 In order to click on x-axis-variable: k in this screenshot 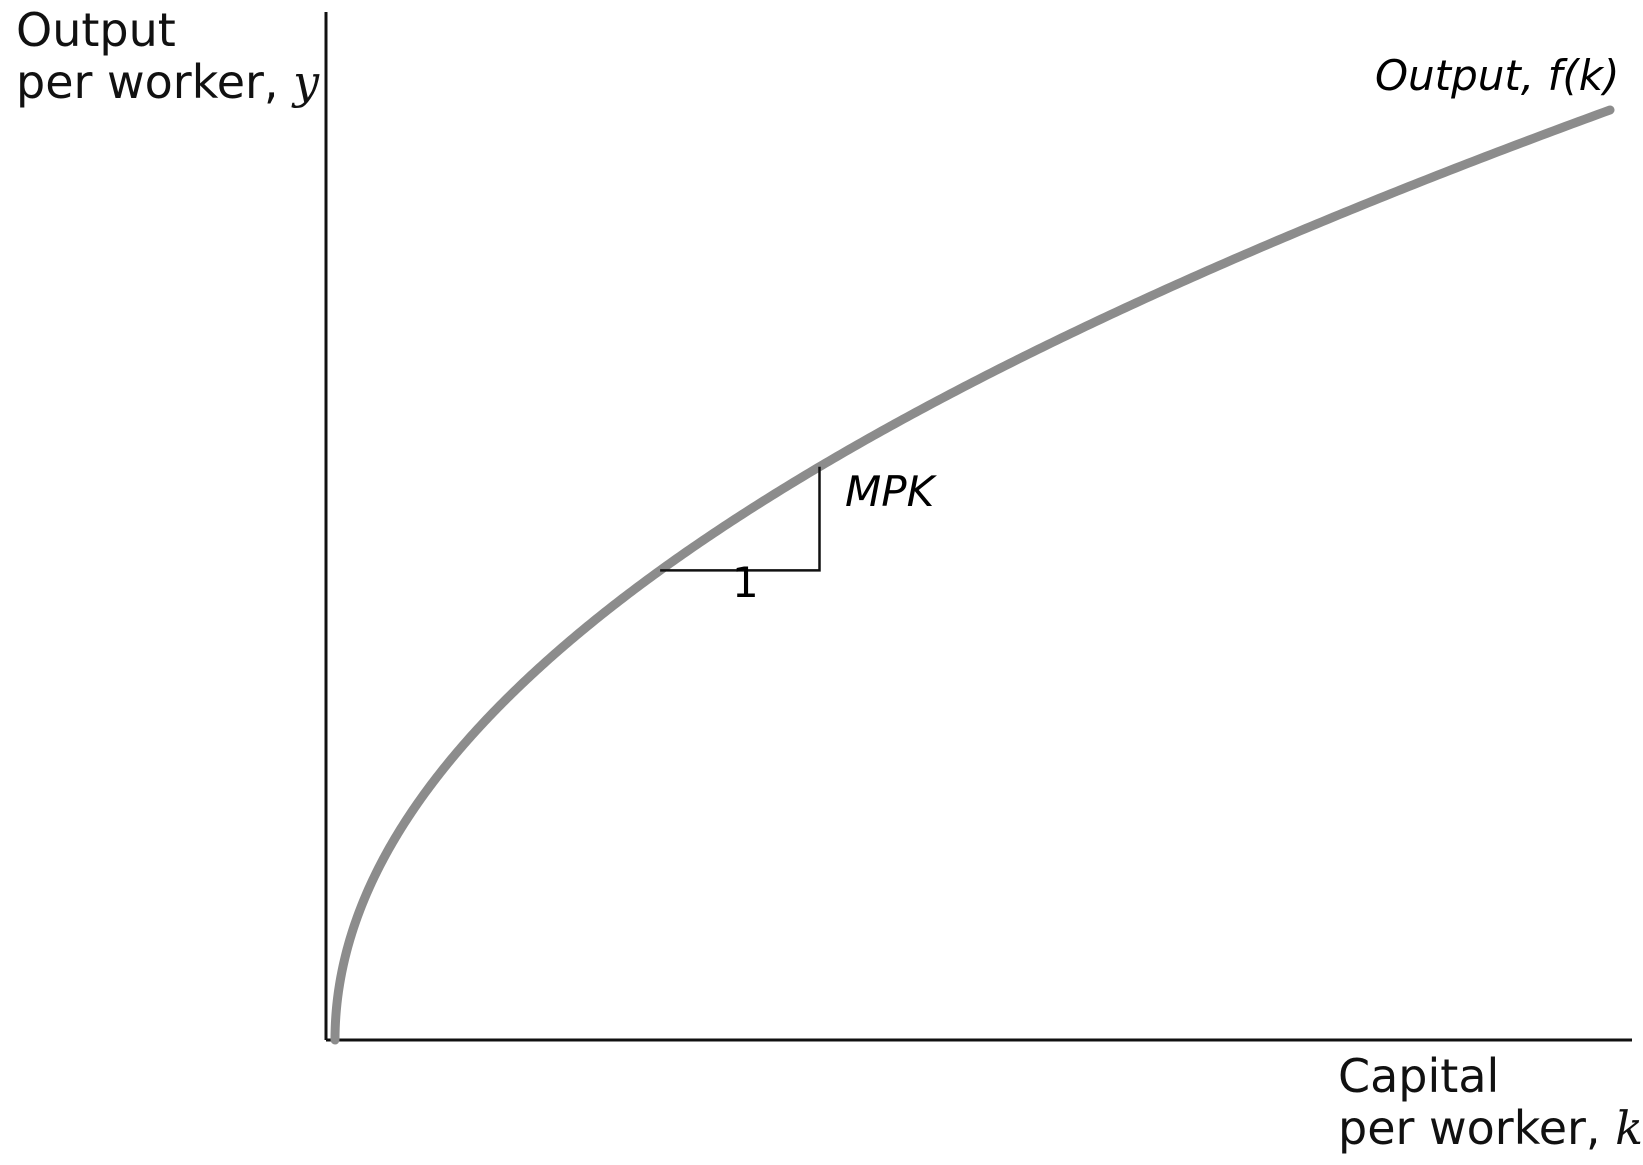, I will do `click(1629, 1128)`.